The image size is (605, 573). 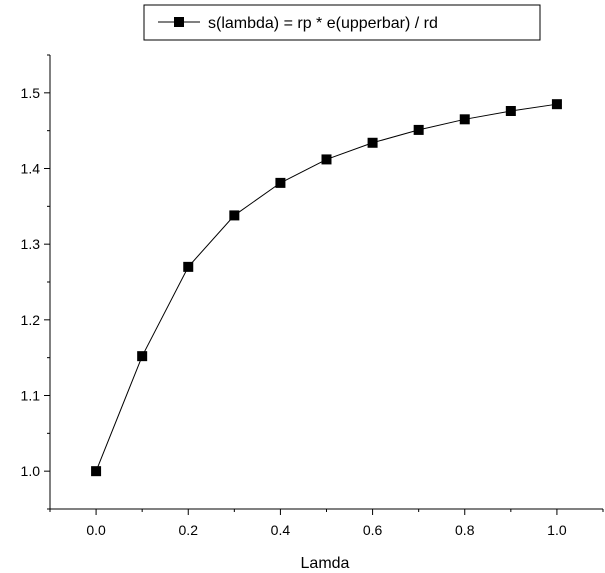 What do you see at coordinates (373, 530) in the screenshot?
I see `x-tick-label: 0.6` at bounding box center [373, 530].